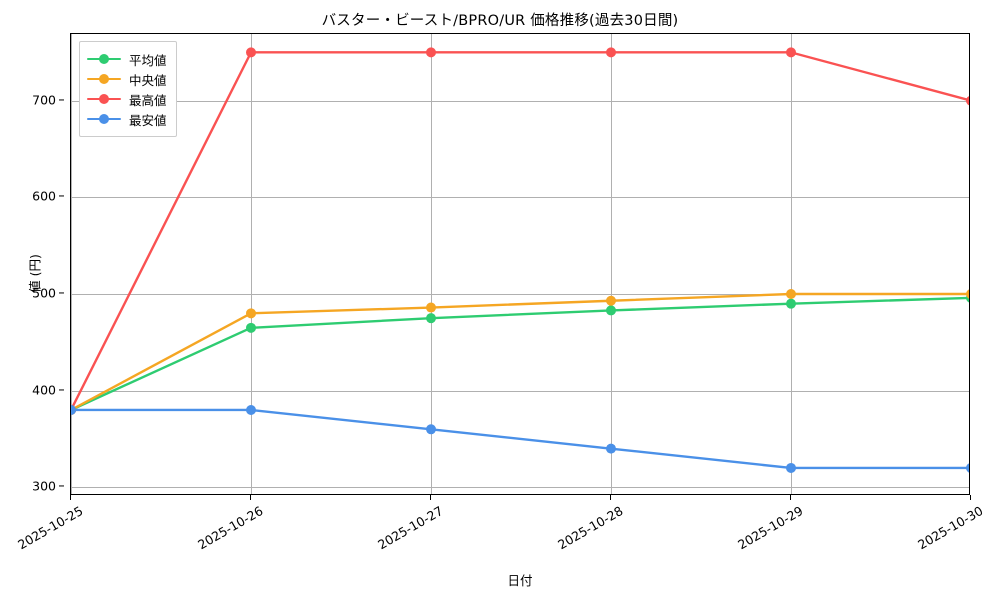 This screenshot has width=1000, height=600. What do you see at coordinates (44, 100) in the screenshot?
I see `y-tick-label: 700` at bounding box center [44, 100].